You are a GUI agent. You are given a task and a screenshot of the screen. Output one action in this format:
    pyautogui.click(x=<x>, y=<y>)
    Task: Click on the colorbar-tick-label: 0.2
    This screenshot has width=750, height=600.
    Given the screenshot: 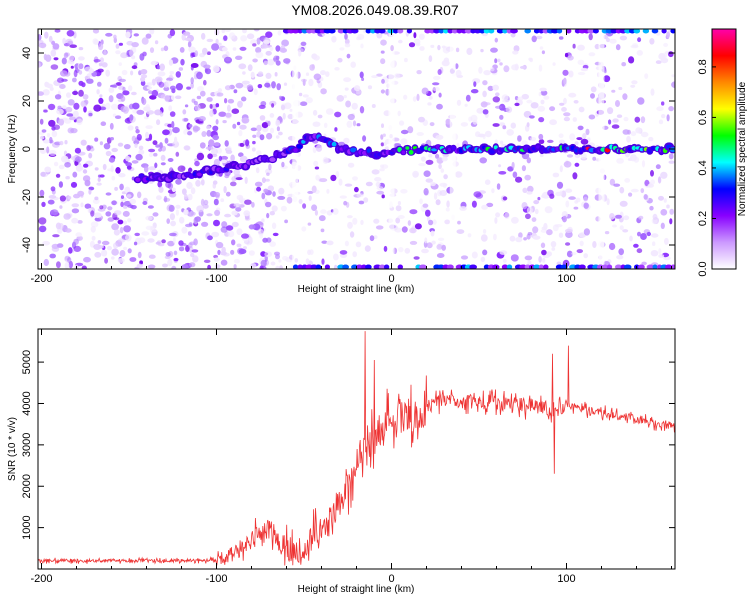 What is the action you would take?
    pyautogui.click(x=703, y=218)
    